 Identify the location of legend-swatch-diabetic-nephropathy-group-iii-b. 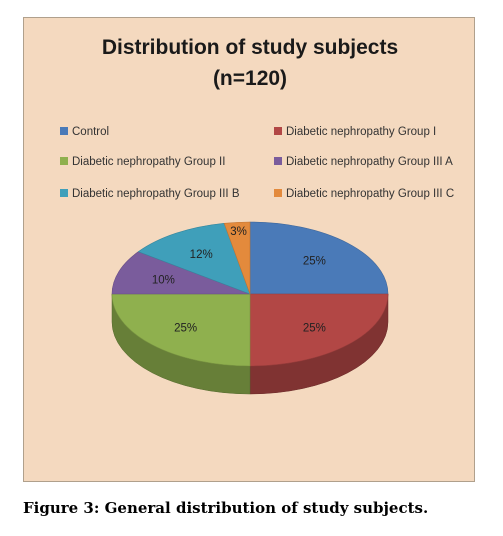
(64, 193).